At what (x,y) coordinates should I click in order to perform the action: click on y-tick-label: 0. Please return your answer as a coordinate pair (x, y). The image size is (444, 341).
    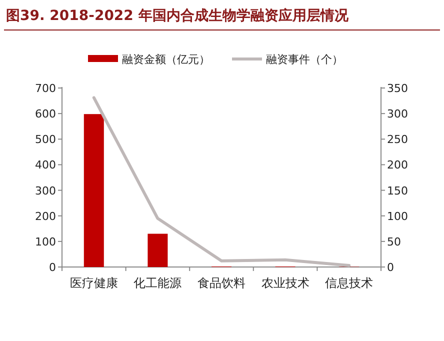
    Looking at the image, I should click on (52, 267).